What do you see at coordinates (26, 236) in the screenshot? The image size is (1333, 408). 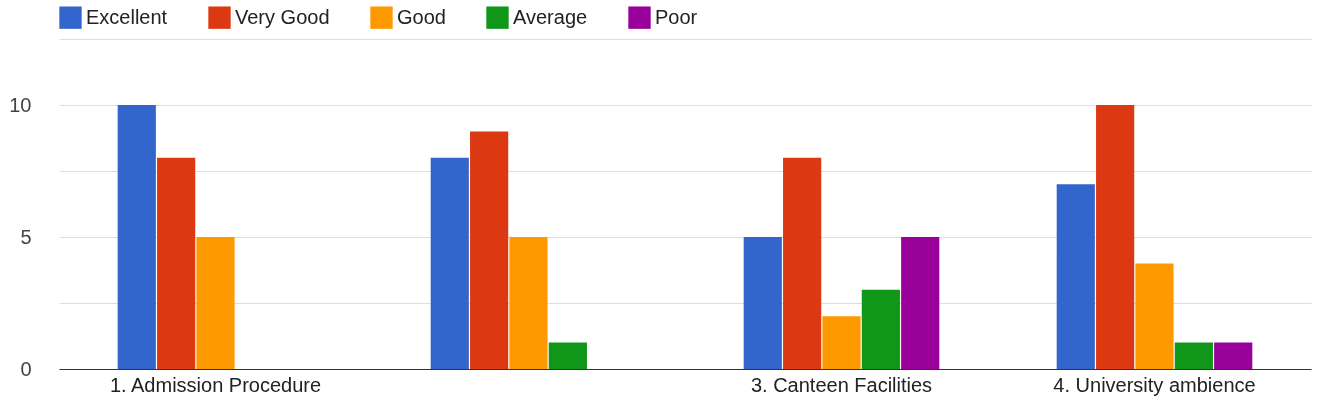 I see `y-tick-label: 5` at bounding box center [26, 236].